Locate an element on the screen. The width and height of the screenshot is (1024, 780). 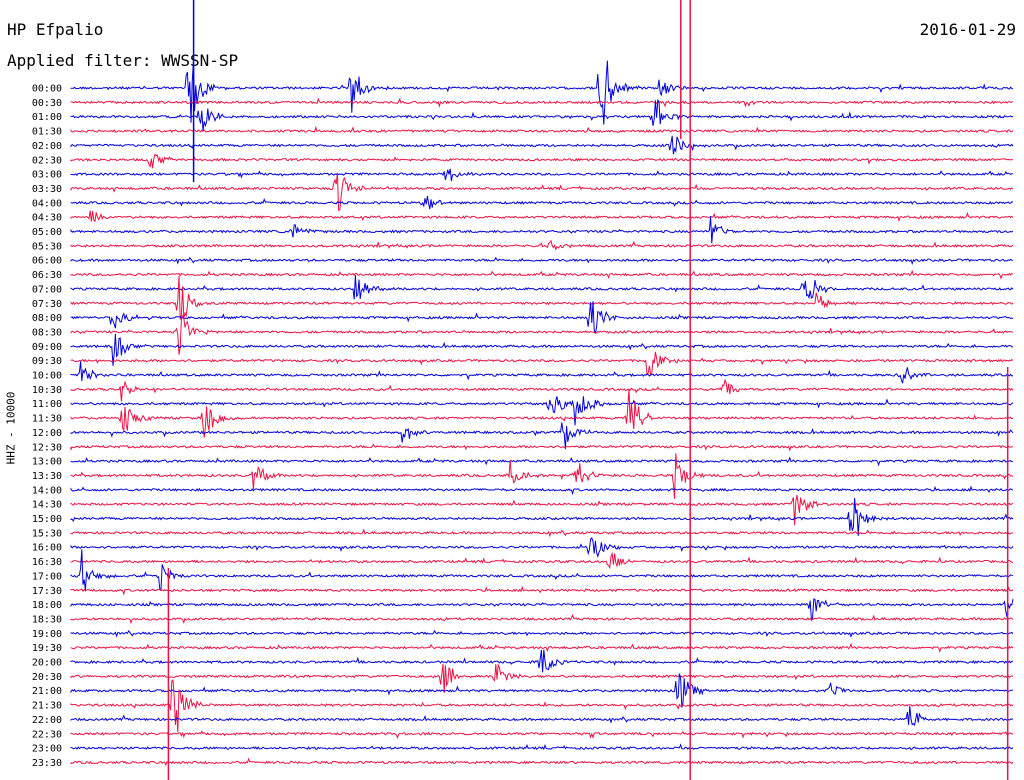
time-label: 01:00 is located at coordinates (47, 117).